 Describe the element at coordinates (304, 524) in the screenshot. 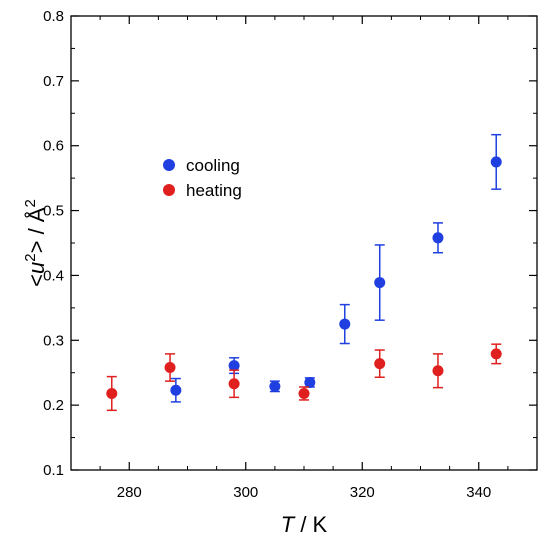

I see `x-axis-title: T / K` at that location.